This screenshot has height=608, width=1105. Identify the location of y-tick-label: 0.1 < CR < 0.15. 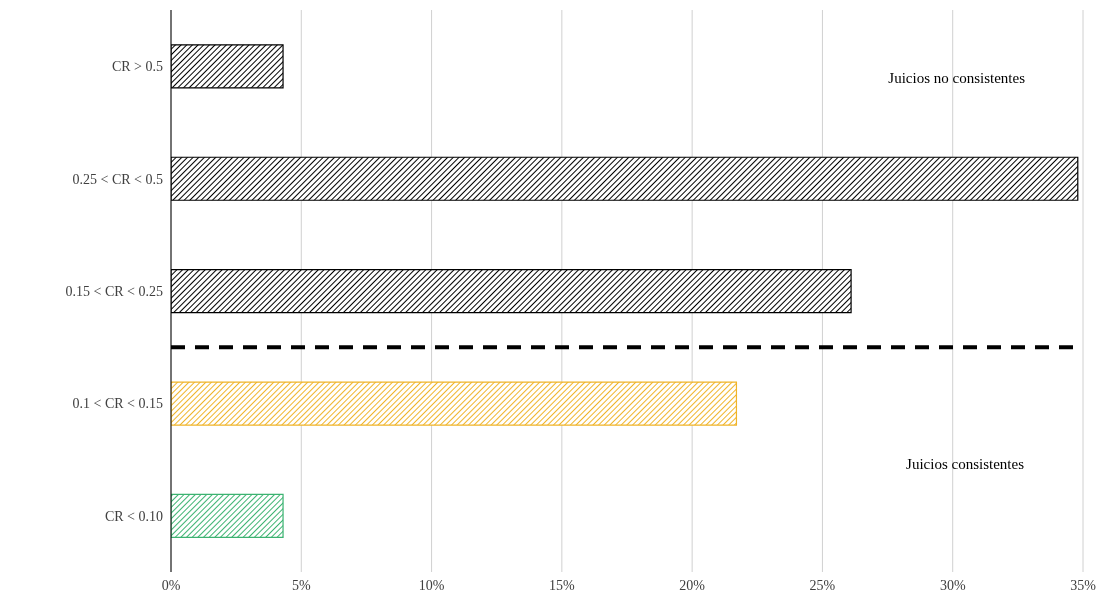
(117, 404).